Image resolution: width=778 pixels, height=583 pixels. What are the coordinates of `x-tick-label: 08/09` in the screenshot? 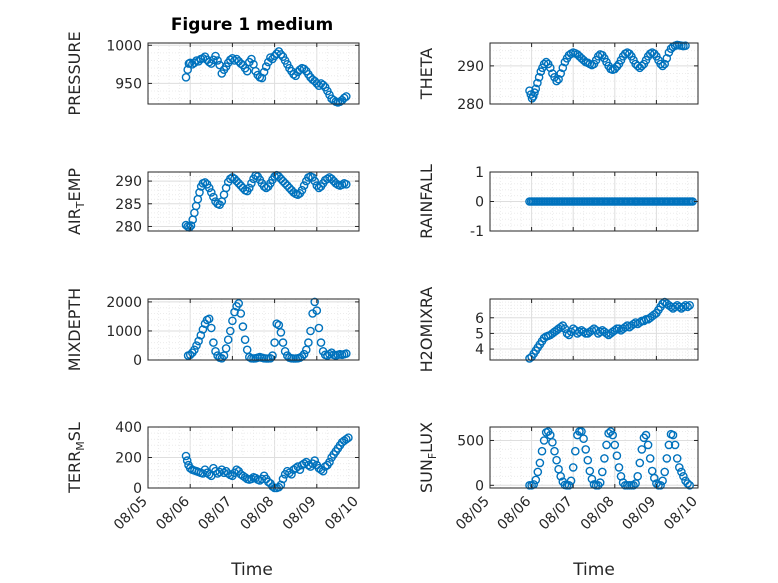 It's located at (300, 514).